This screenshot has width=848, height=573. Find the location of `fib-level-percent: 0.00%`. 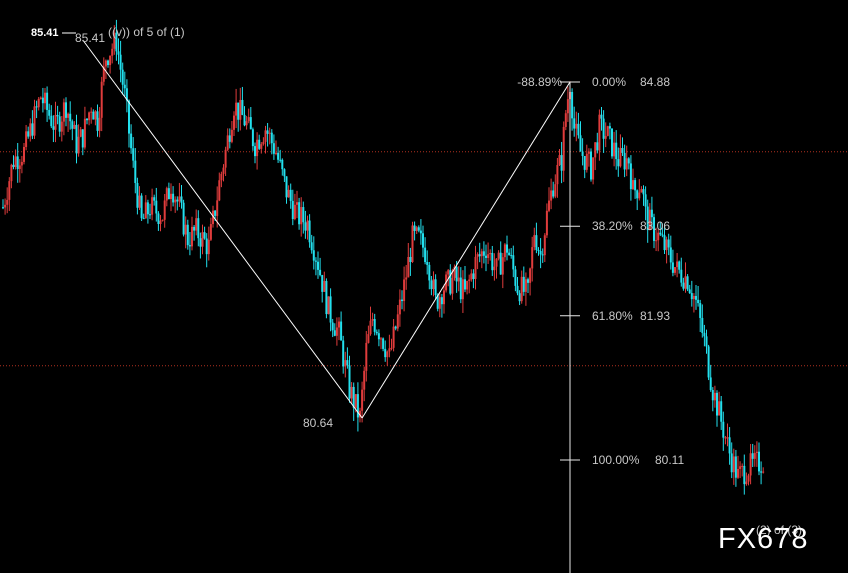

fib-level-percent: 0.00% is located at coordinates (609, 82).